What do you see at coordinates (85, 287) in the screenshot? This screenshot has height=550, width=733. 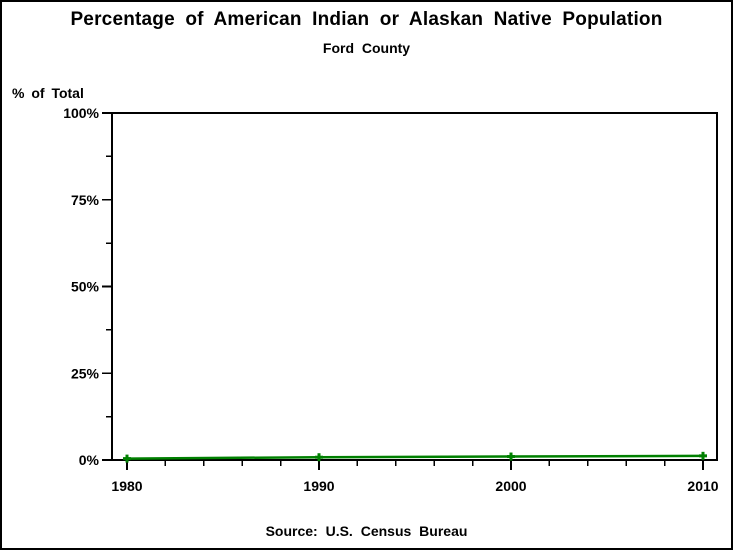 I see `y-tick-label: 50%` at bounding box center [85, 287].